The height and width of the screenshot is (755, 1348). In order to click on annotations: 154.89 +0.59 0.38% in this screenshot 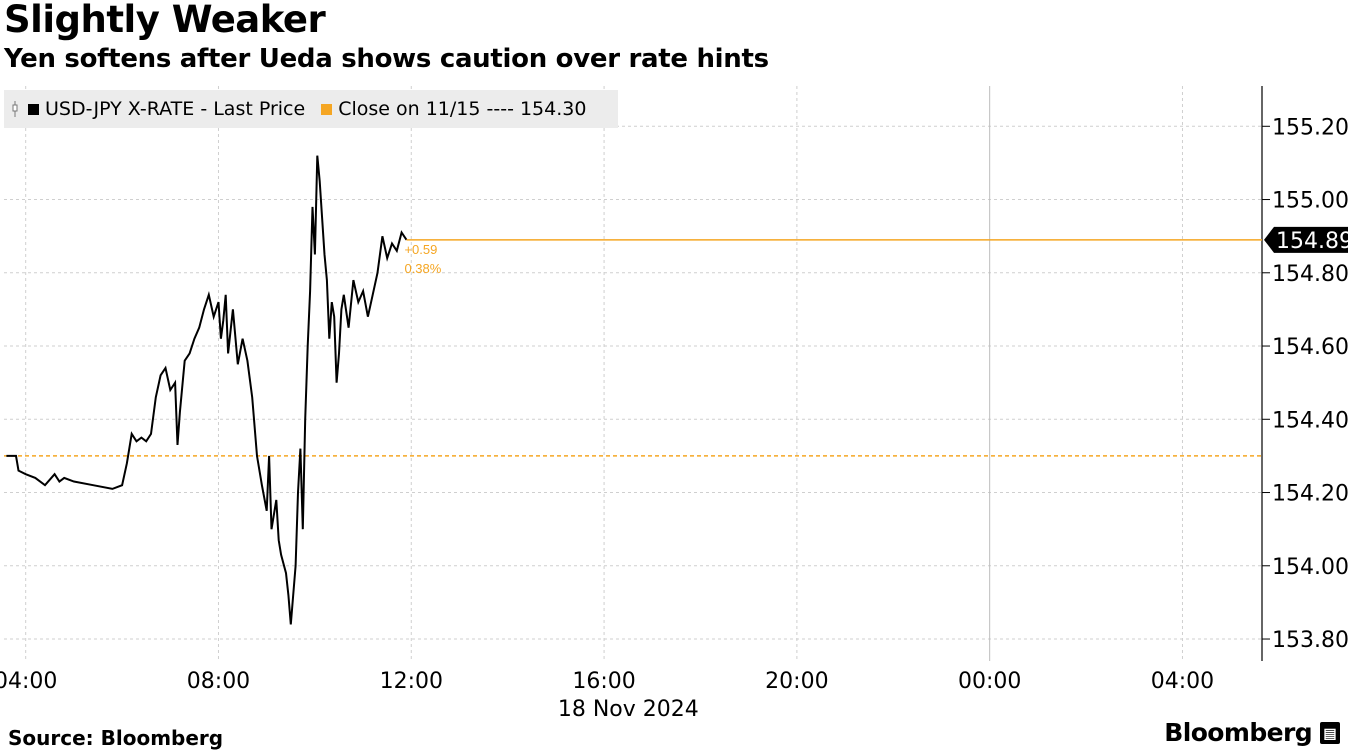, I will do `click(876, 251)`.